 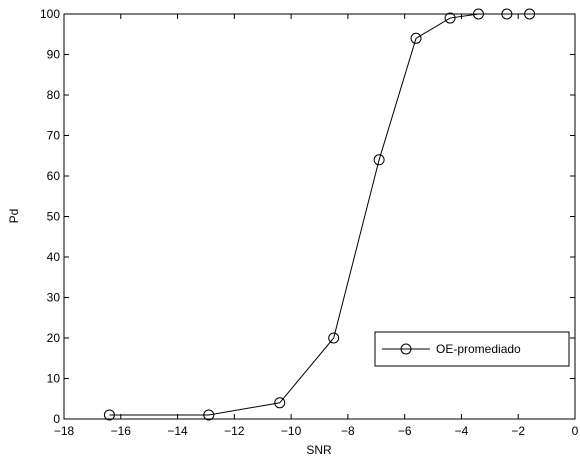 What do you see at coordinates (348, 431) in the screenshot?
I see `x-tick-label: −8` at bounding box center [348, 431].